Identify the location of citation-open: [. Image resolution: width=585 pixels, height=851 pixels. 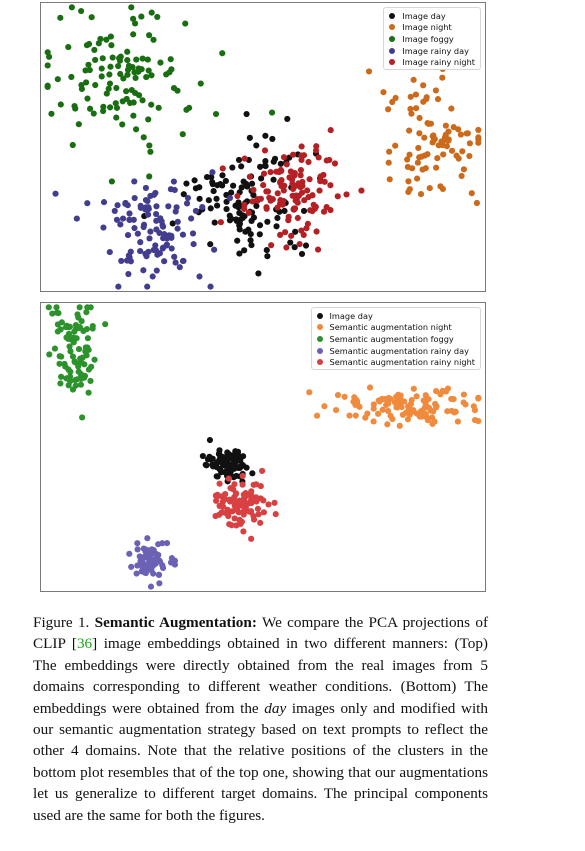
(74, 644).